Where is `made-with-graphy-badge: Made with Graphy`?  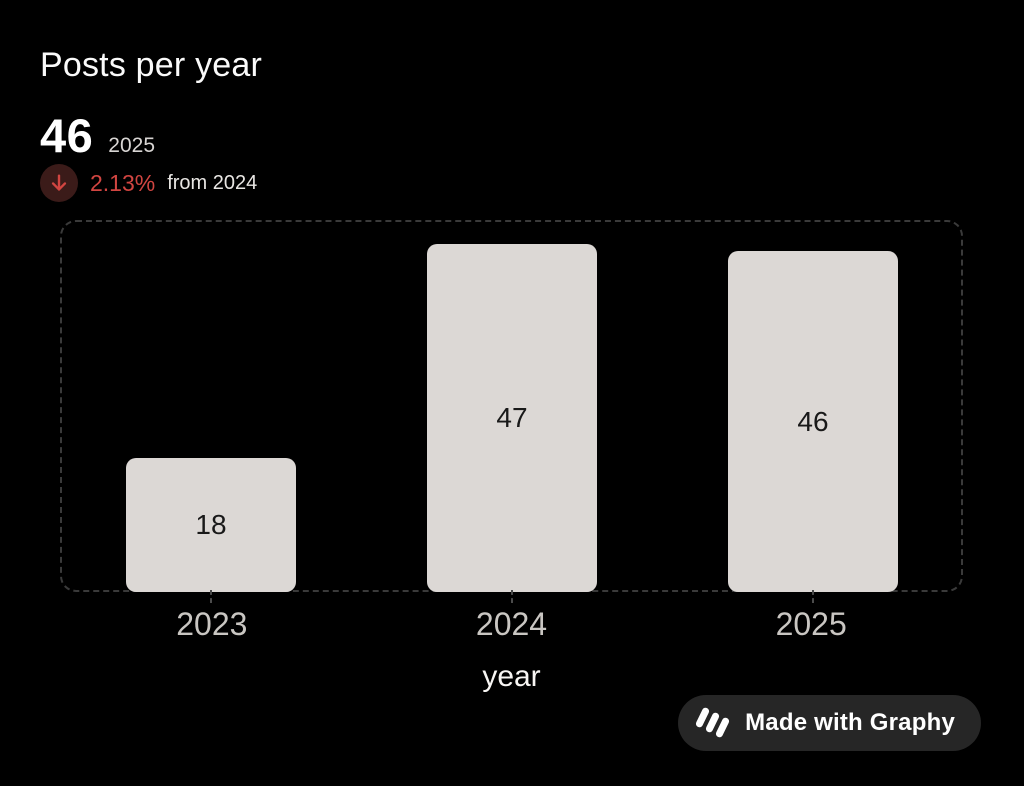
made-with-graphy-badge: Made with Graphy is located at coordinates (829, 723).